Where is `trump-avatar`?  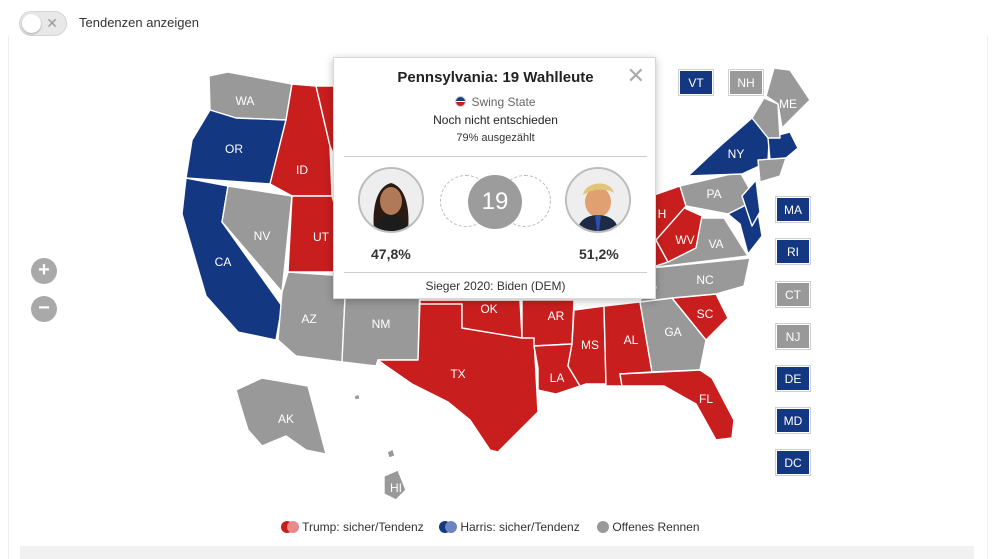 trump-avatar is located at coordinates (598, 200).